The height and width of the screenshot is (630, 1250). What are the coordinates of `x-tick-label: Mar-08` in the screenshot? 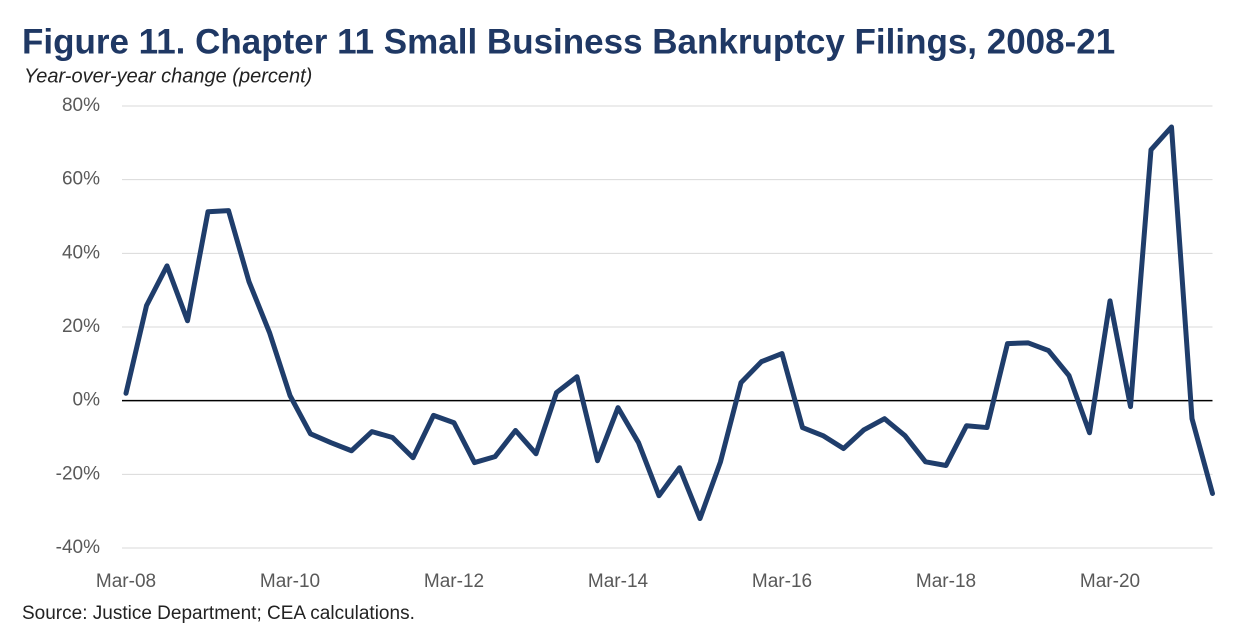 It's located at (126, 581).